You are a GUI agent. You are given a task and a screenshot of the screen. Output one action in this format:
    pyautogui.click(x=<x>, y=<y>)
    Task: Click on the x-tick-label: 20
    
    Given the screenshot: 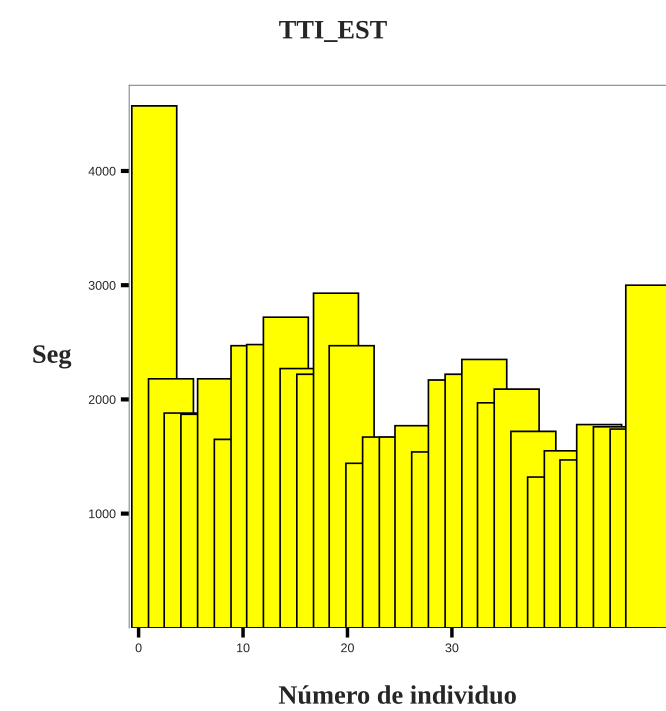 What is the action you would take?
    pyautogui.click(x=347, y=647)
    